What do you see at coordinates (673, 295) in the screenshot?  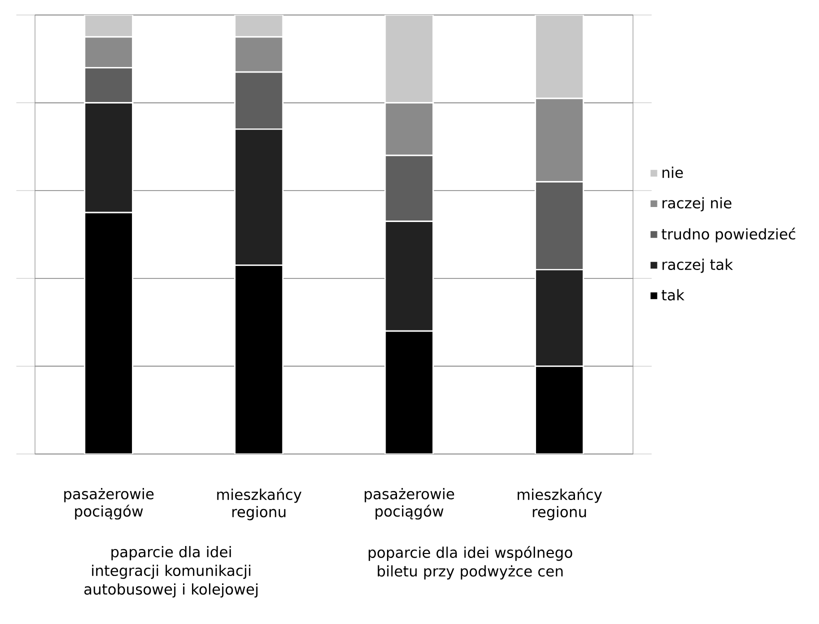 I see `legend-label: tak` at bounding box center [673, 295].